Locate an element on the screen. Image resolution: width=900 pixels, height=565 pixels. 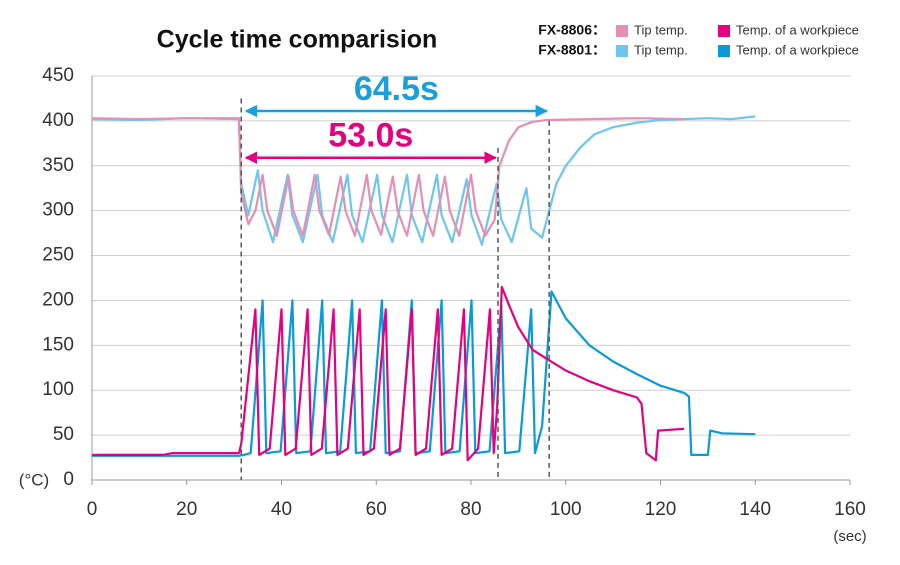
y-tick-label: 450 is located at coordinates (58, 75).